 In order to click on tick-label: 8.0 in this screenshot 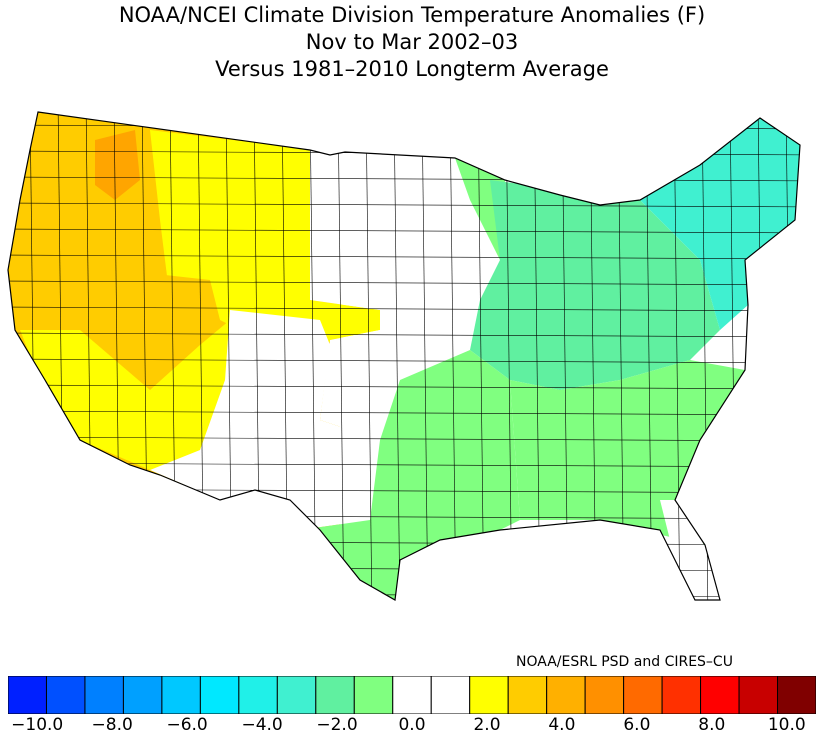, I will do `click(712, 725)`.